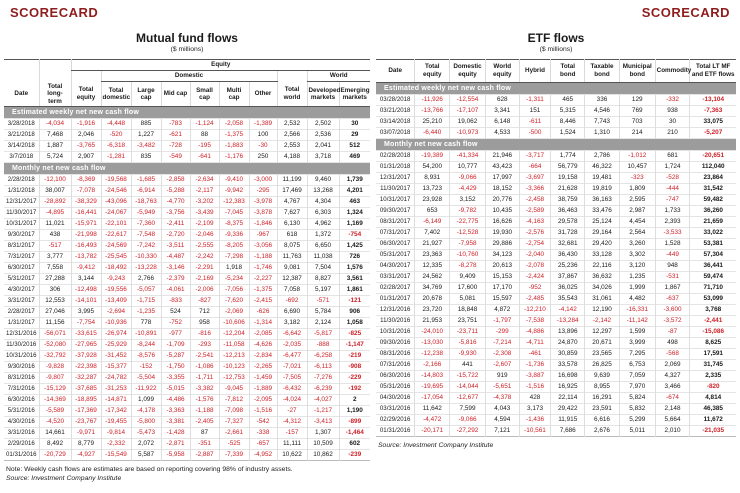 This screenshot has width=740, height=493. I want to click on cell-value: -899, so click(354, 422).